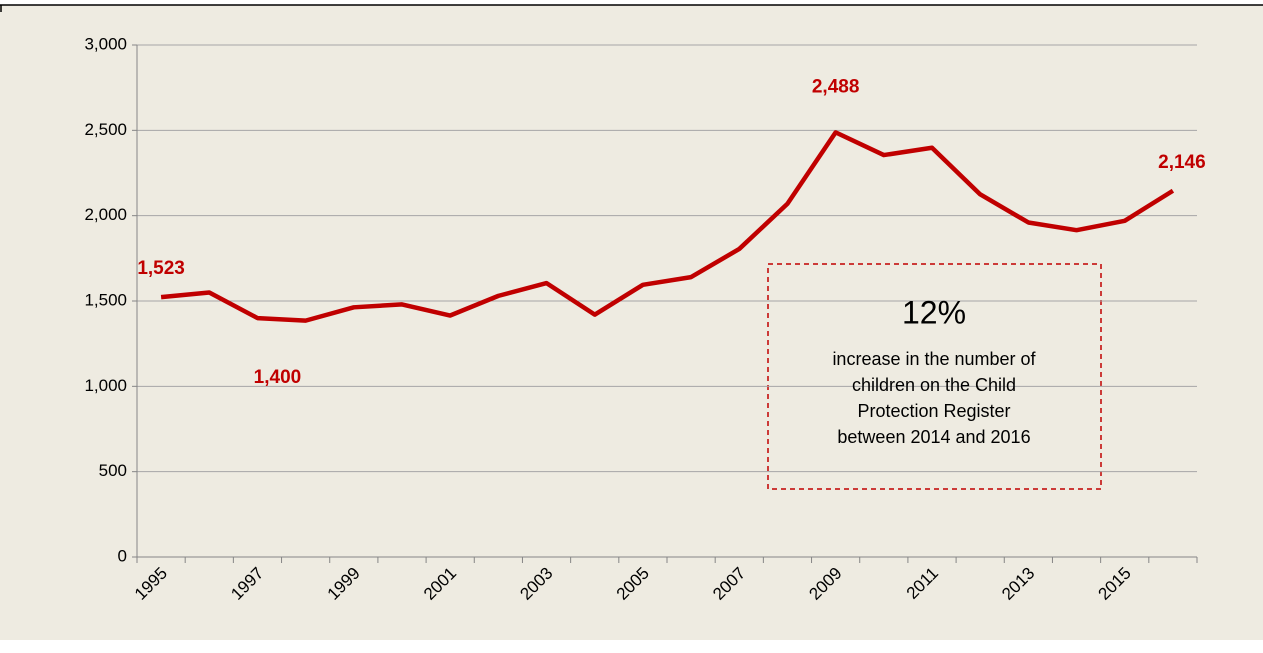 Image resolution: width=1263 pixels, height=653 pixels. Describe the element at coordinates (836, 86) in the screenshot. I see `data-label: 2,488` at that location.